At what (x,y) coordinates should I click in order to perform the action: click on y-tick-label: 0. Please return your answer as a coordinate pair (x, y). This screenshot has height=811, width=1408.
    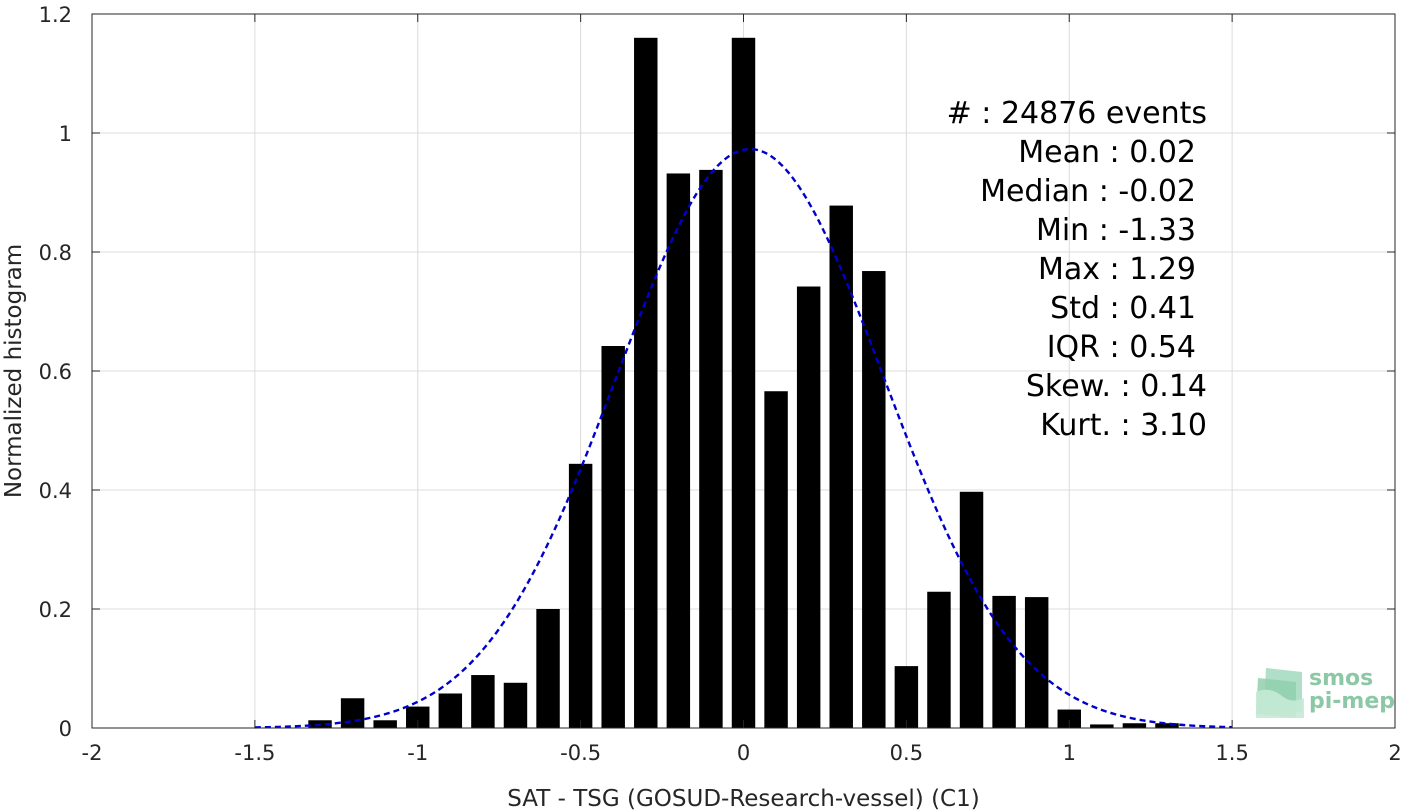
    Looking at the image, I should click on (65, 729).